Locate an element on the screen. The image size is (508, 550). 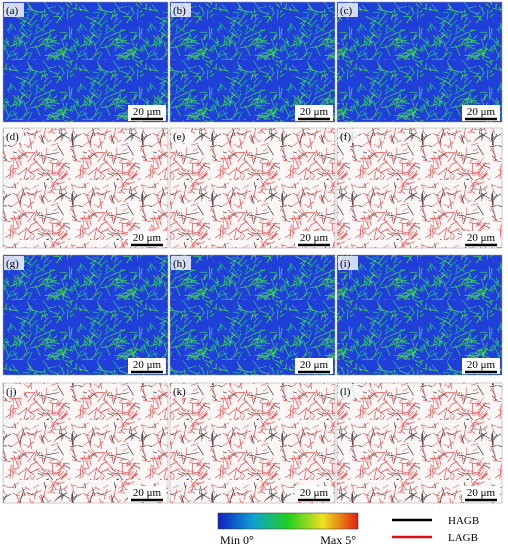
panel-label: (d) is located at coordinates (12, 137).